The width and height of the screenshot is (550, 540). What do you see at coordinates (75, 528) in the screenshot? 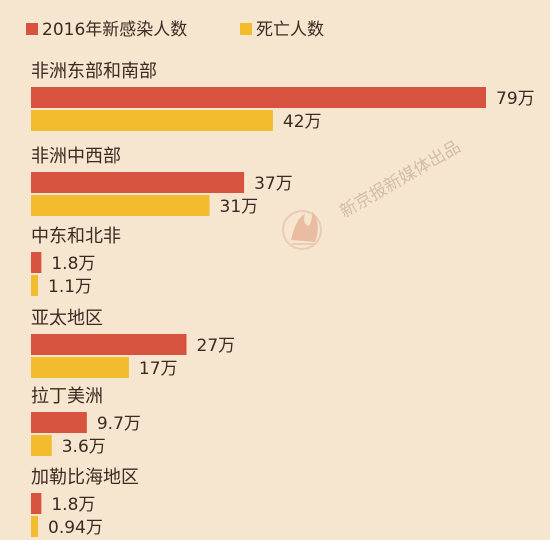
I see `value-label: 0.94万` at bounding box center [75, 528].